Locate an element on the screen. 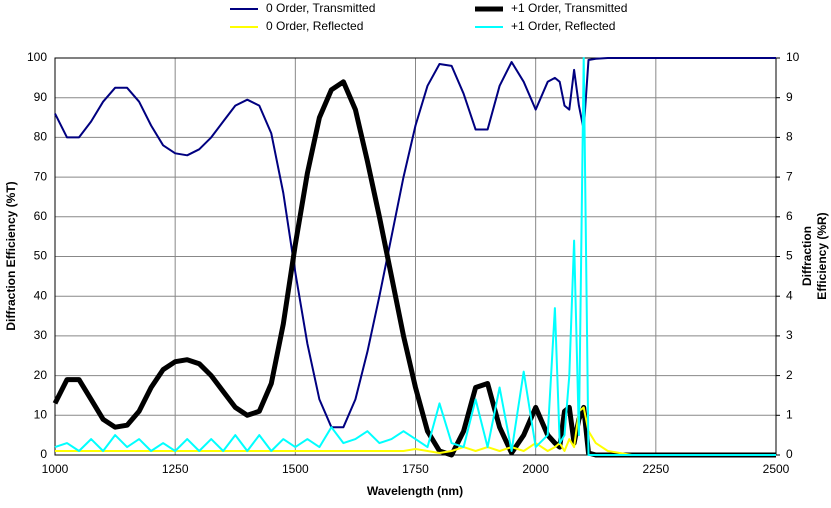  y2-axis-label: Efficiency (%R) is located at coordinates (822, 255).